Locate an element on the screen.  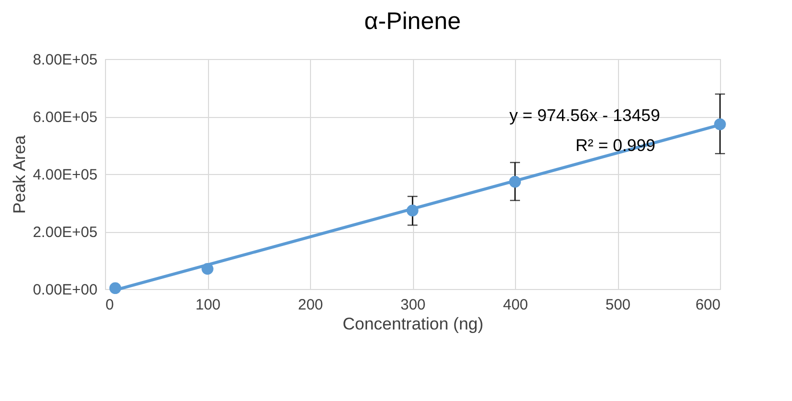
chart-title: α-Pinene is located at coordinates (412, 21).